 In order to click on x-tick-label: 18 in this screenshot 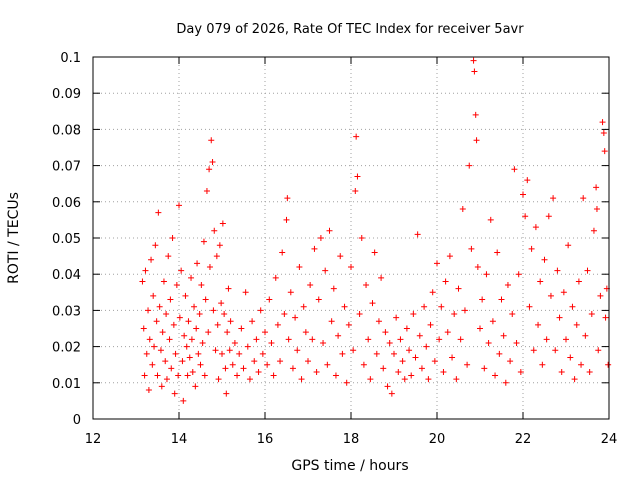, I will do `click(351, 439)`.